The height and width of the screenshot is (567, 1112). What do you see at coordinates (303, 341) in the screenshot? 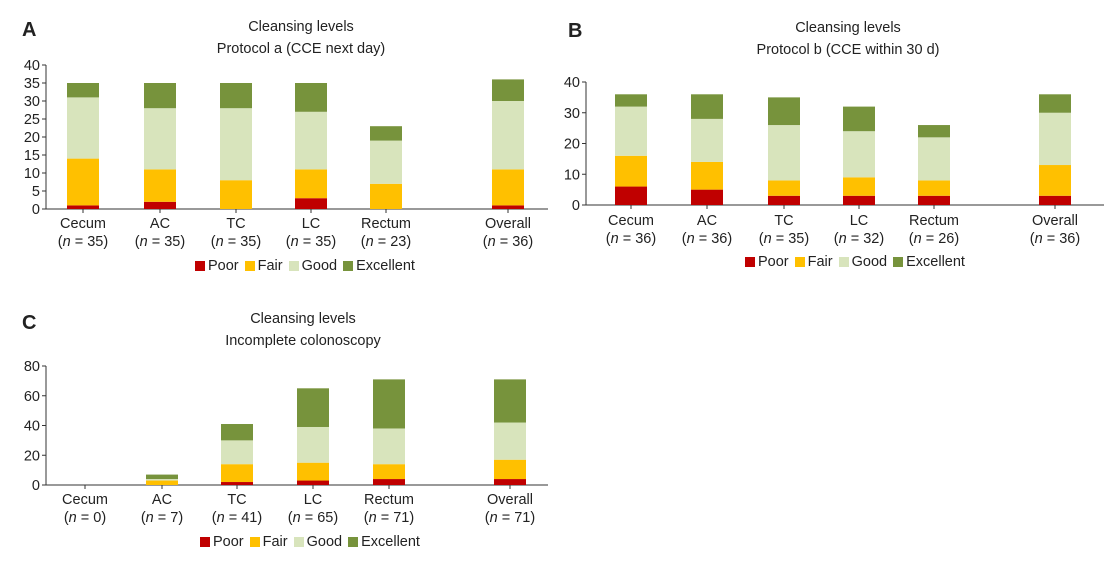
I see `chart-subtitle: Incomplete colonoscopy` at bounding box center [303, 341].